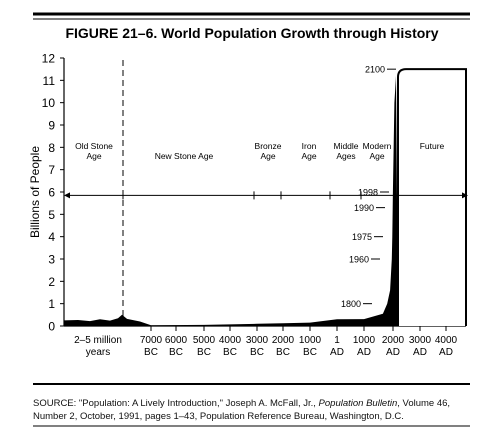 The height and width of the screenshot is (428, 492). I want to click on annotation-label: 1998, so click(368, 193).